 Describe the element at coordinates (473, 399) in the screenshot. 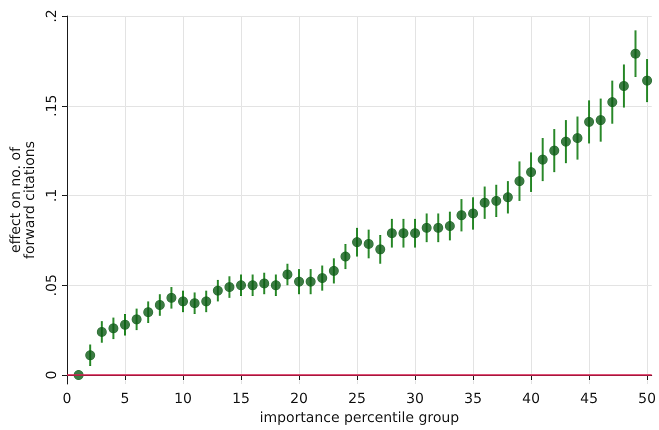

I see `x-tick-label: 35` at that location.